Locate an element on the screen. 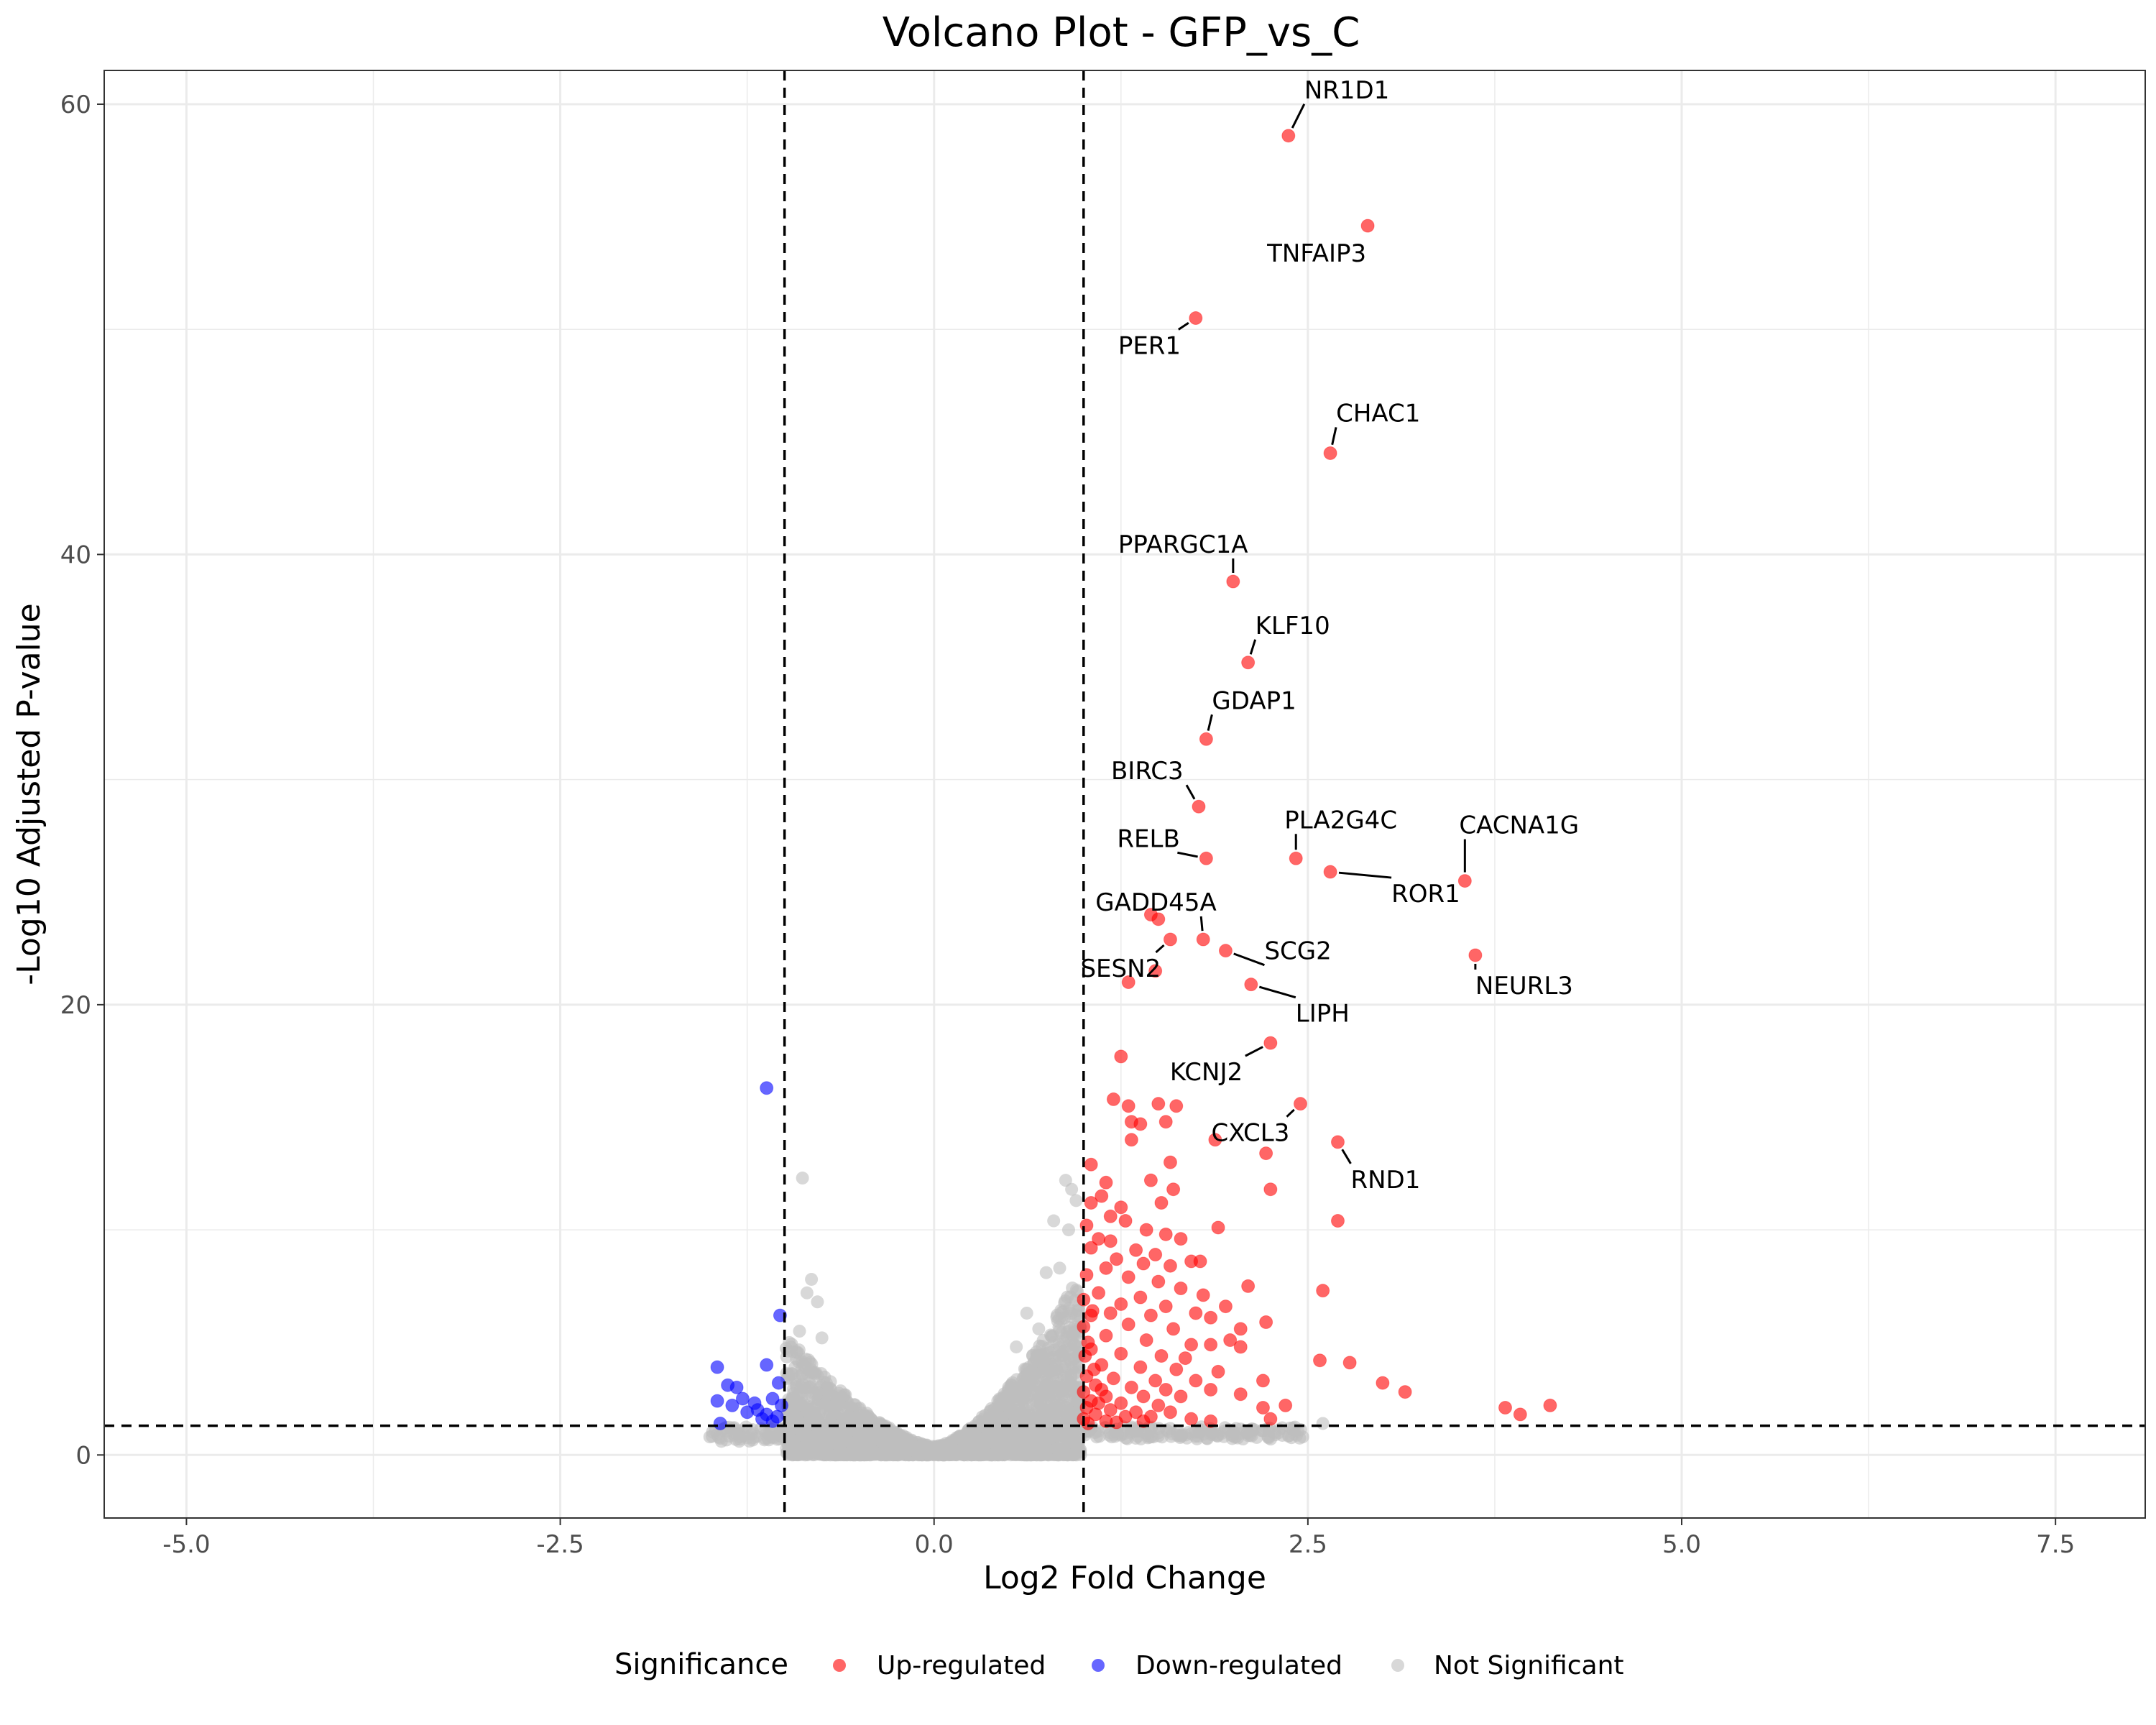 The image size is (2156, 1725). gene-label: CACNA1G is located at coordinates (1519, 825).